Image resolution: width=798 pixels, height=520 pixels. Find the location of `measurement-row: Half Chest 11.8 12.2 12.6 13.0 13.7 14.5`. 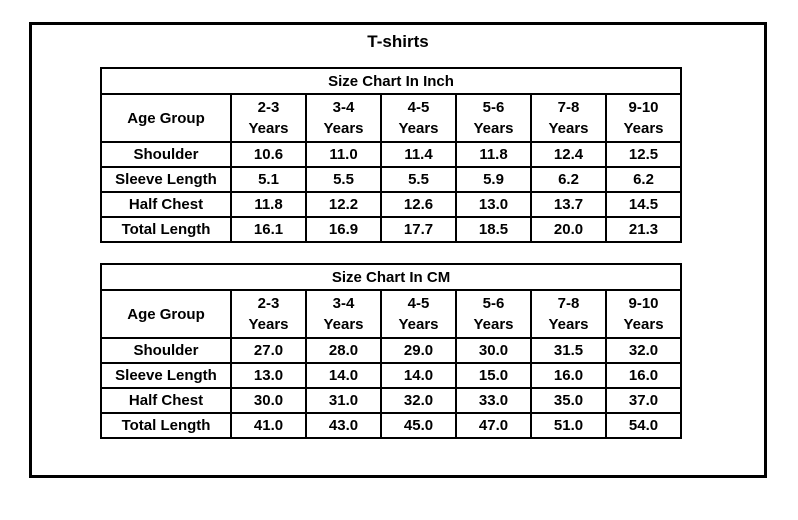

measurement-row: Half Chest 11.8 12.2 12.6 13.0 13.7 14.5 is located at coordinates (391, 204).